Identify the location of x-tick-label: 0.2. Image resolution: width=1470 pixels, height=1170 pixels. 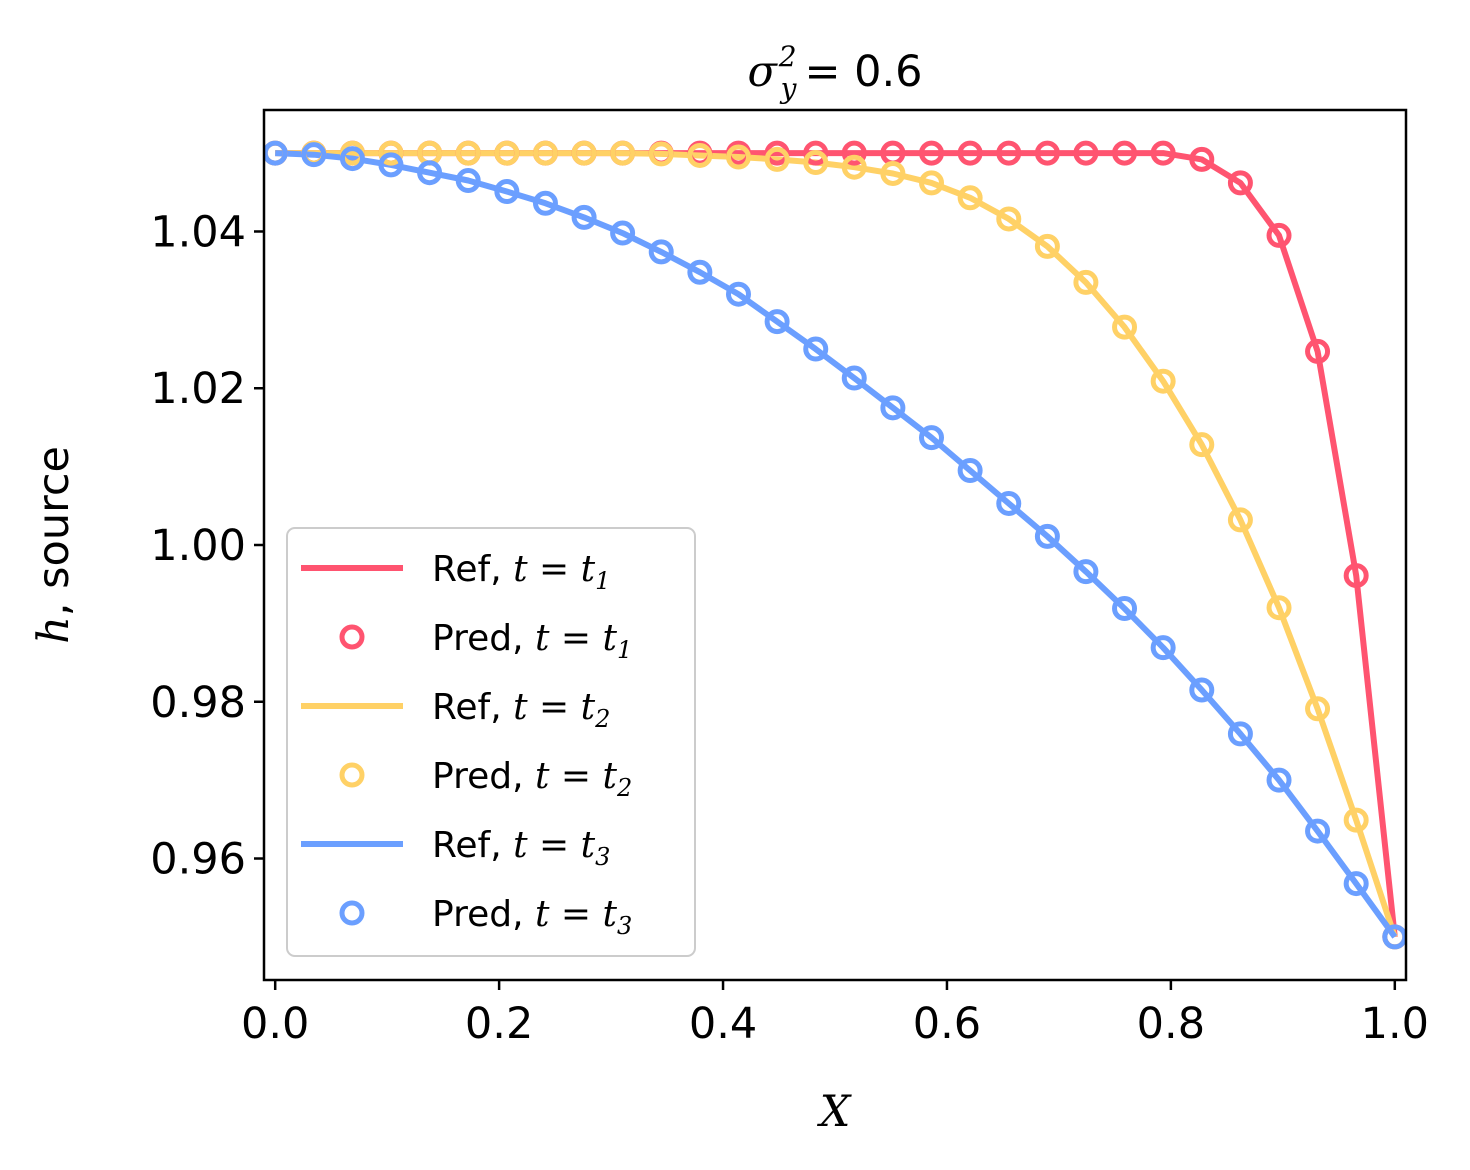
(499, 1024).